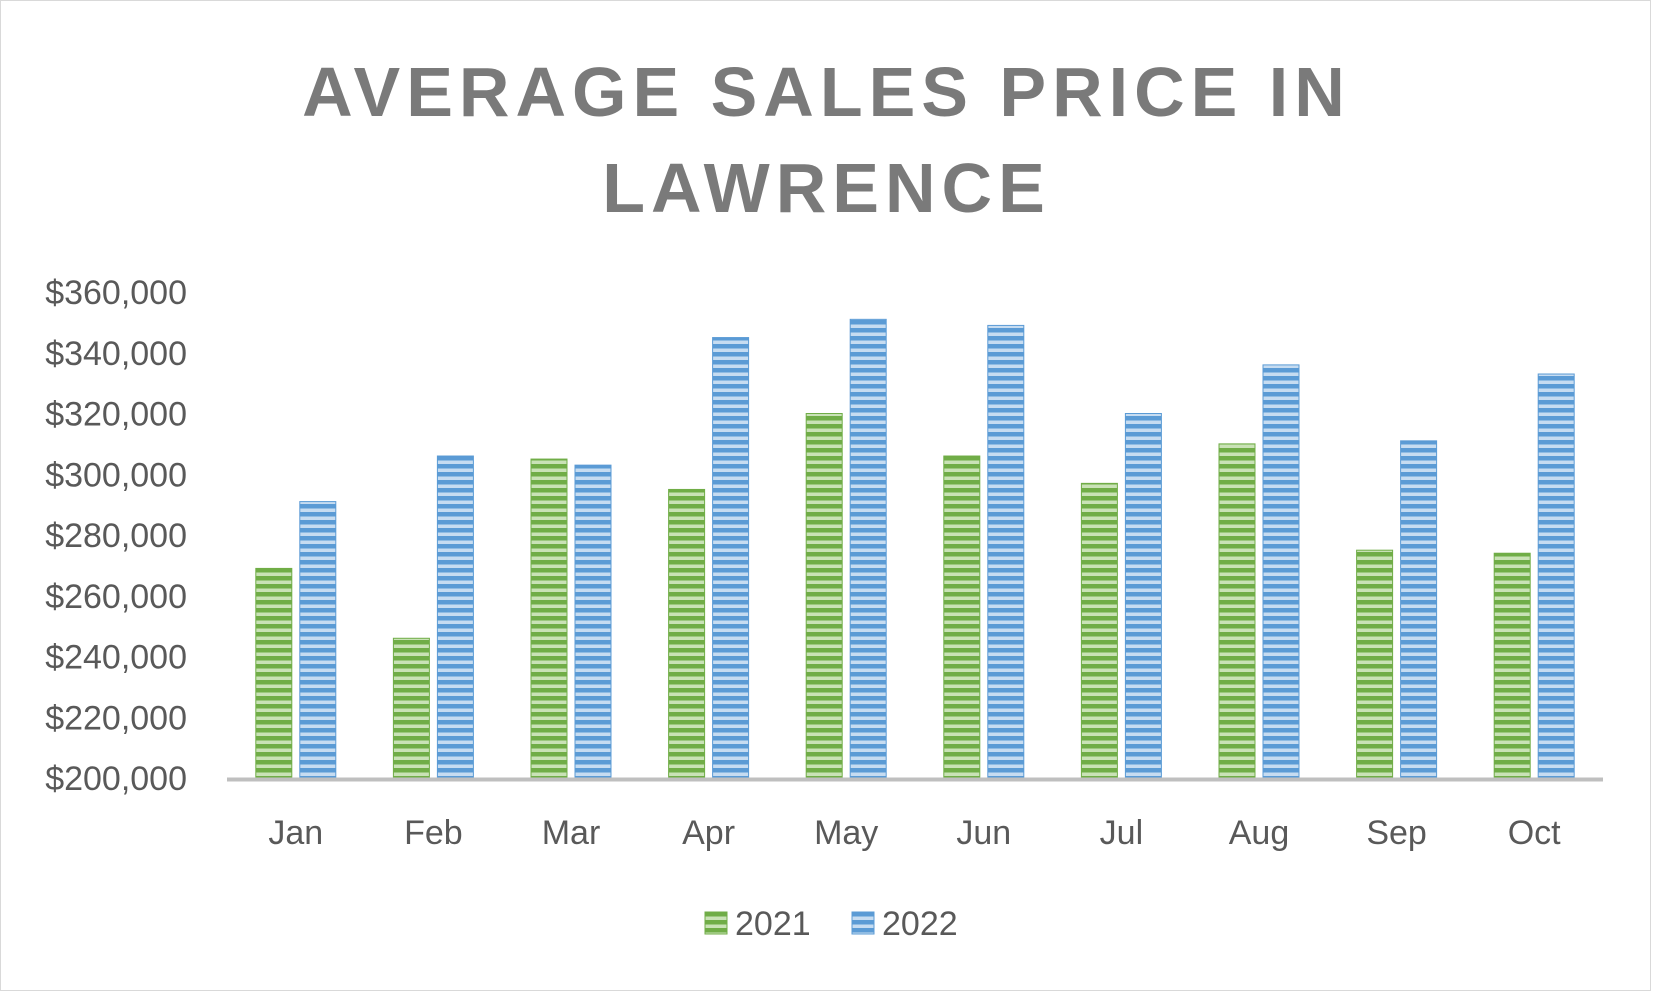 The image size is (1653, 993). I want to click on bar-2021-sep, so click(1375, 664).